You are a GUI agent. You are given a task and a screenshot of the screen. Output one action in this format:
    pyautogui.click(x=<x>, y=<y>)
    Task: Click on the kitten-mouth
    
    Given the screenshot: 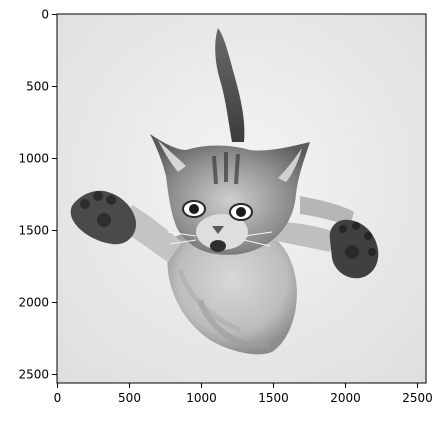 What is the action you would take?
    pyautogui.click(x=218, y=246)
    